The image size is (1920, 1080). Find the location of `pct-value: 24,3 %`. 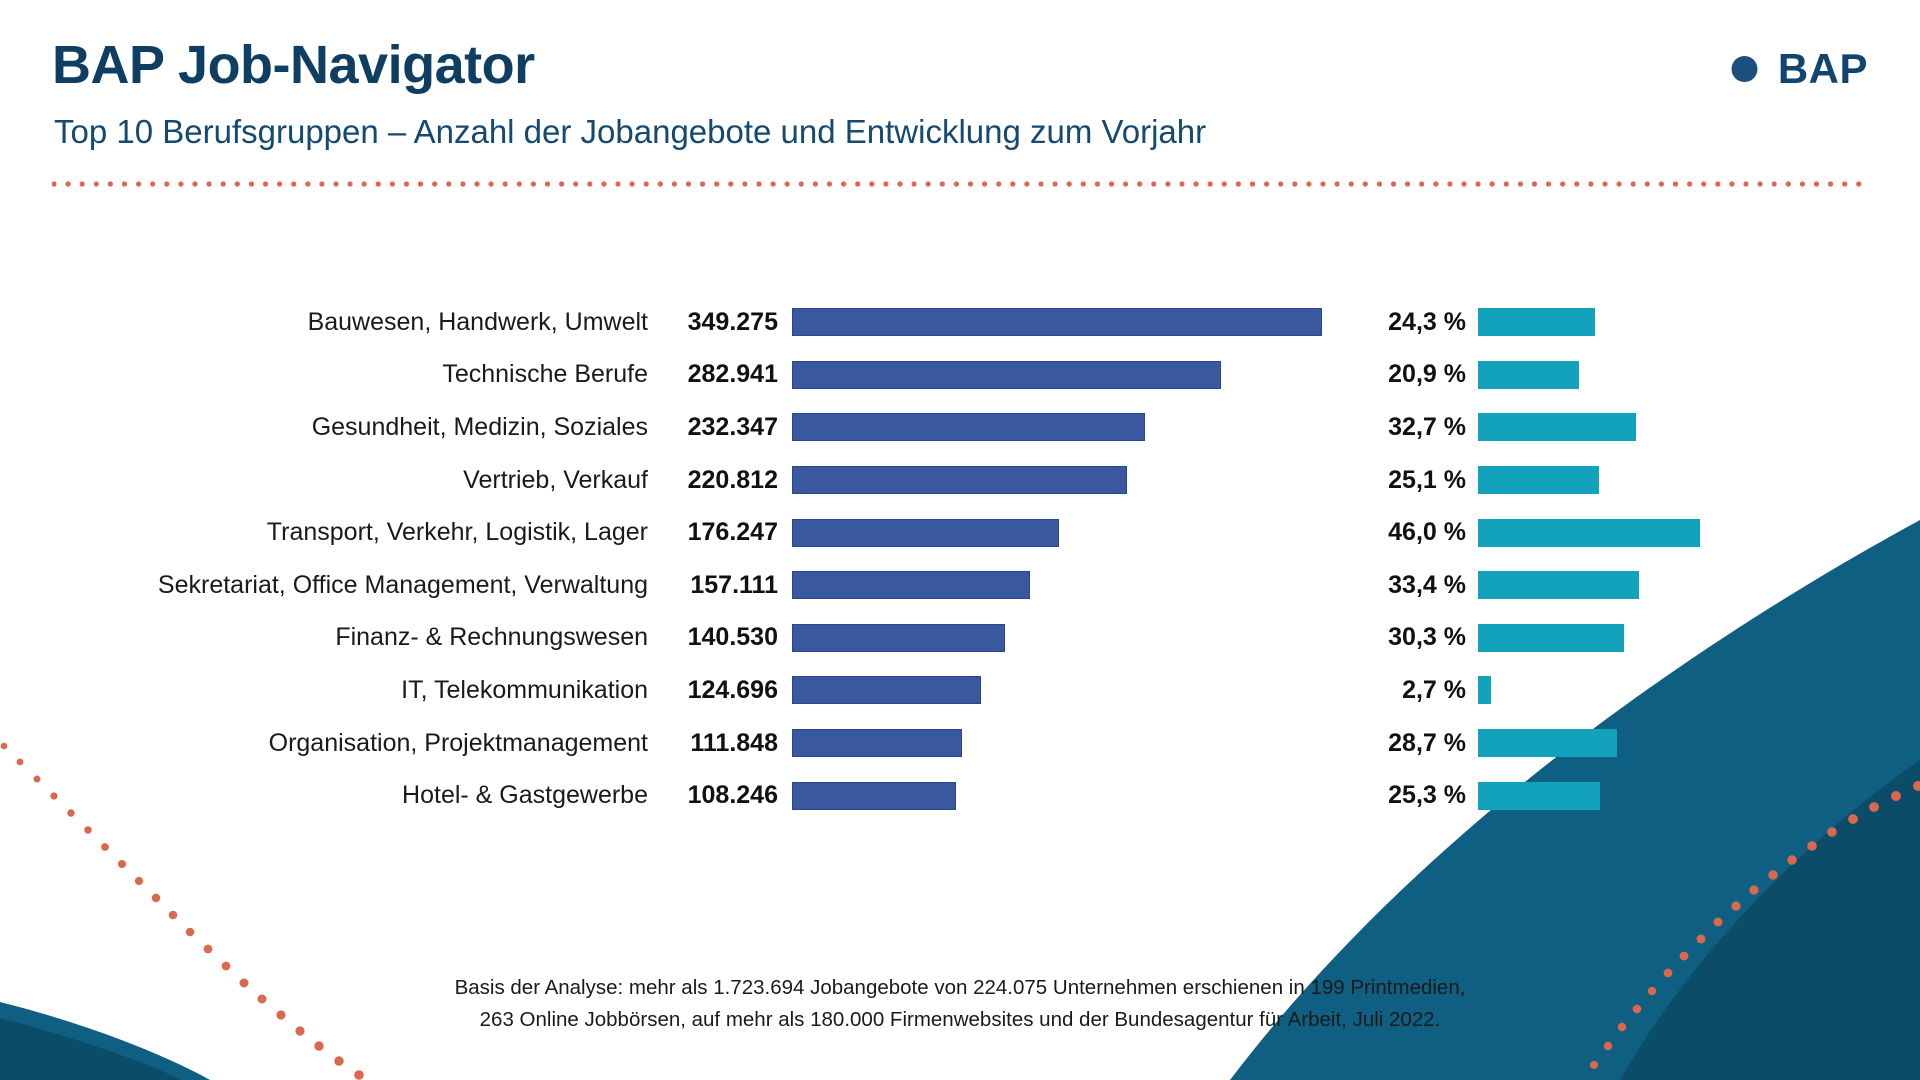

pct-value: 24,3 % is located at coordinates (1427, 321).